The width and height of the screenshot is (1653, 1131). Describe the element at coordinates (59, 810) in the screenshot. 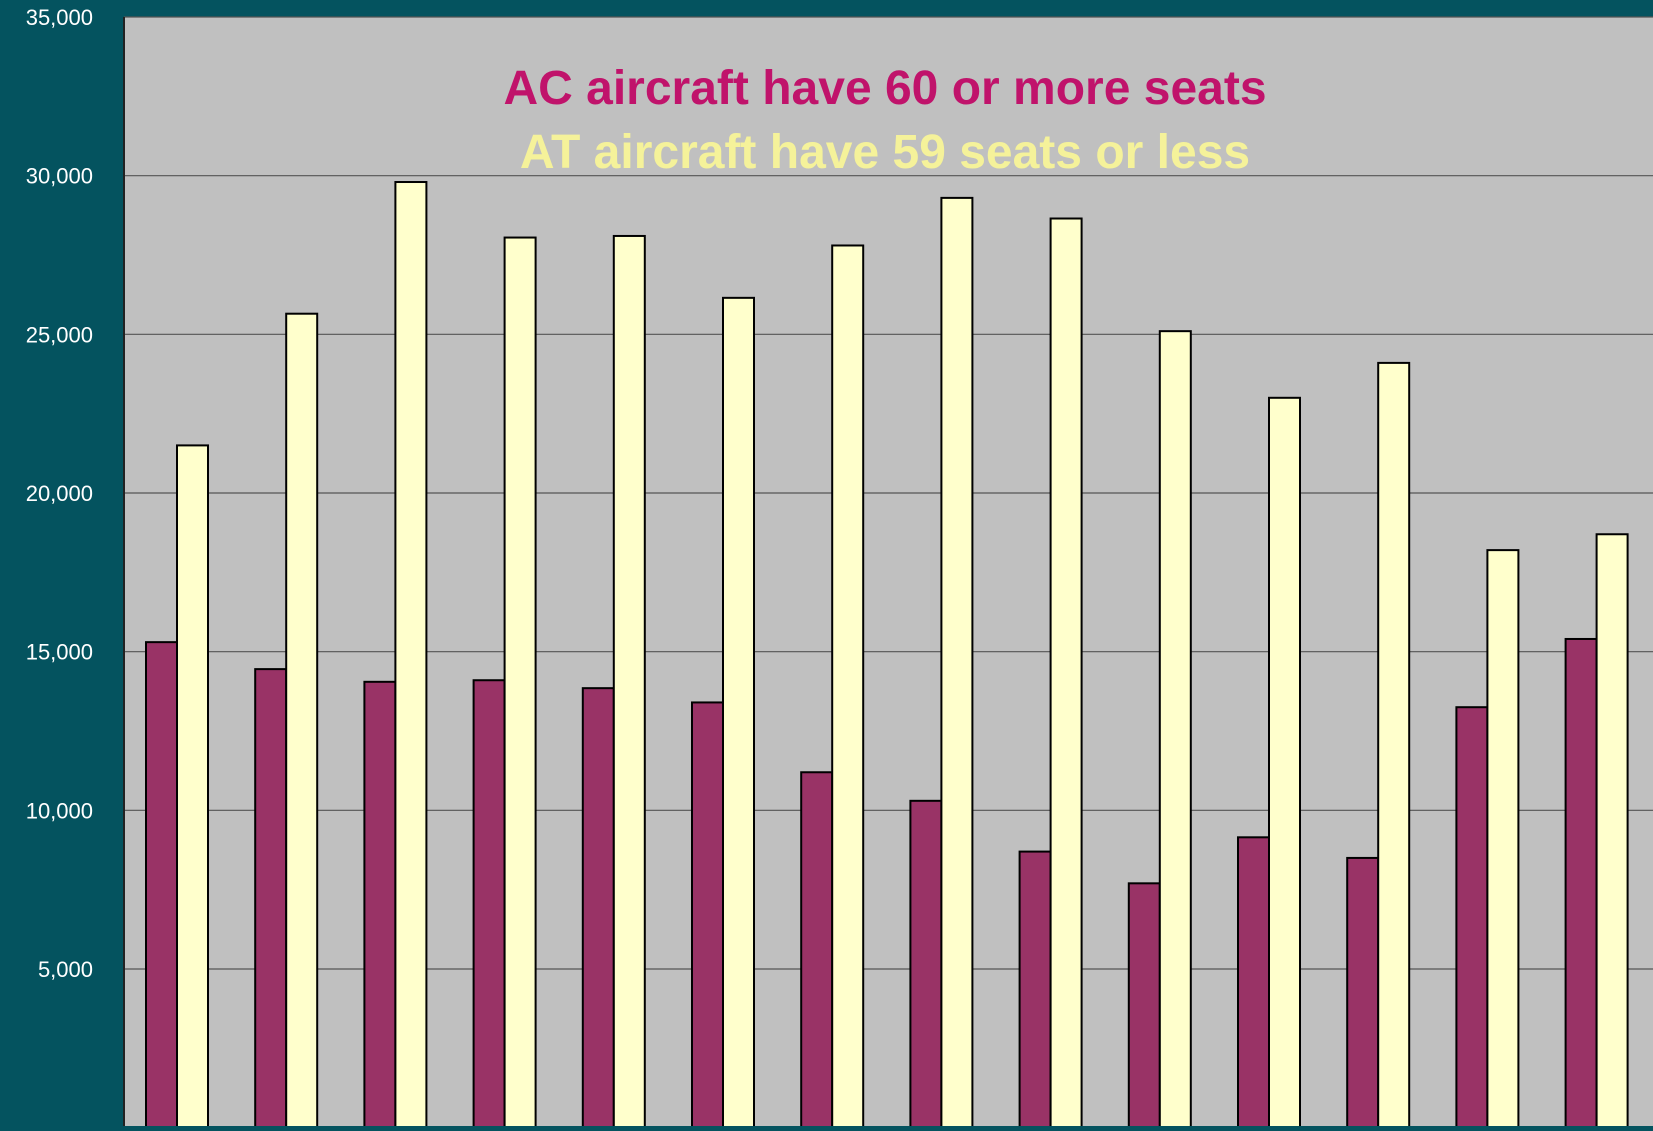

I see `y-tick-label: 10,000` at that location.